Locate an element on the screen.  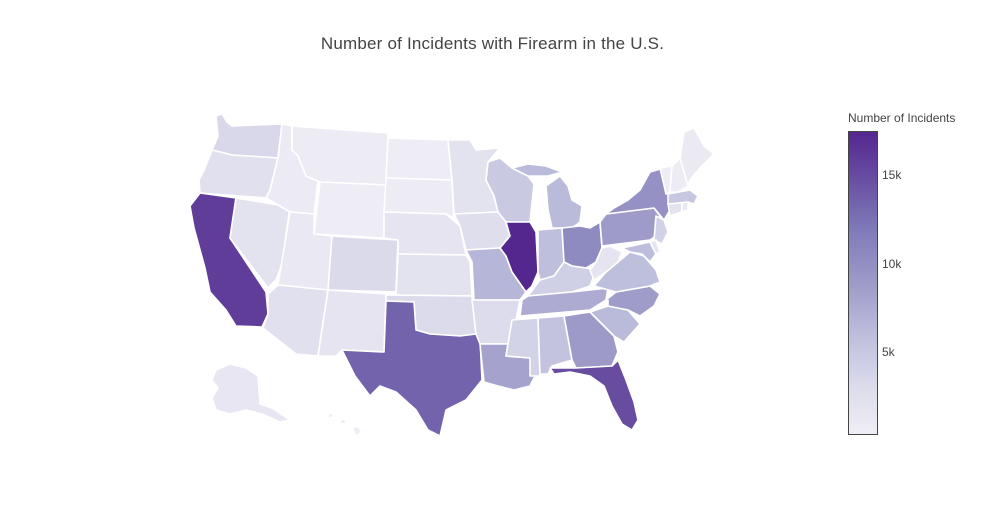
state-RI is located at coordinates (685, 207).